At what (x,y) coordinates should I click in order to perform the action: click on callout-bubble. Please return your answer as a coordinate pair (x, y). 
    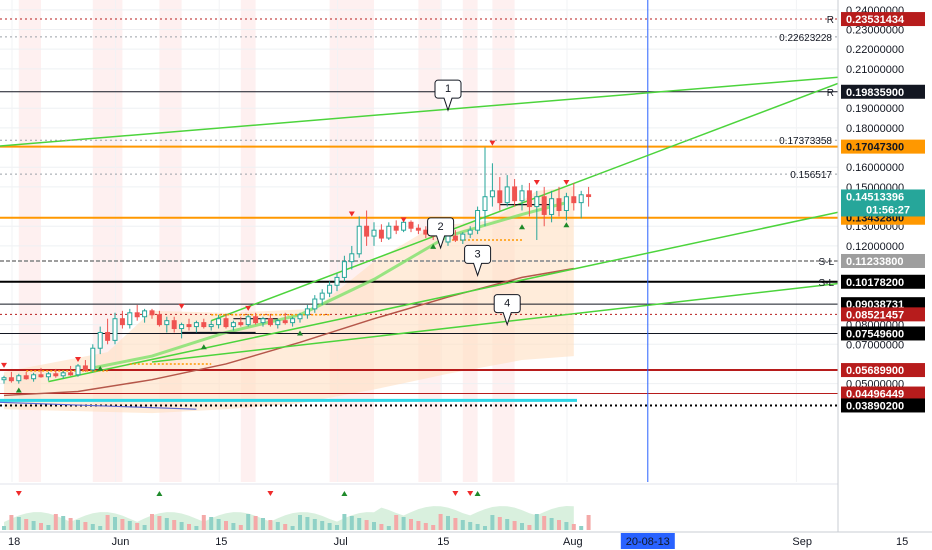
    Looking at the image, I should click on (448, 95).